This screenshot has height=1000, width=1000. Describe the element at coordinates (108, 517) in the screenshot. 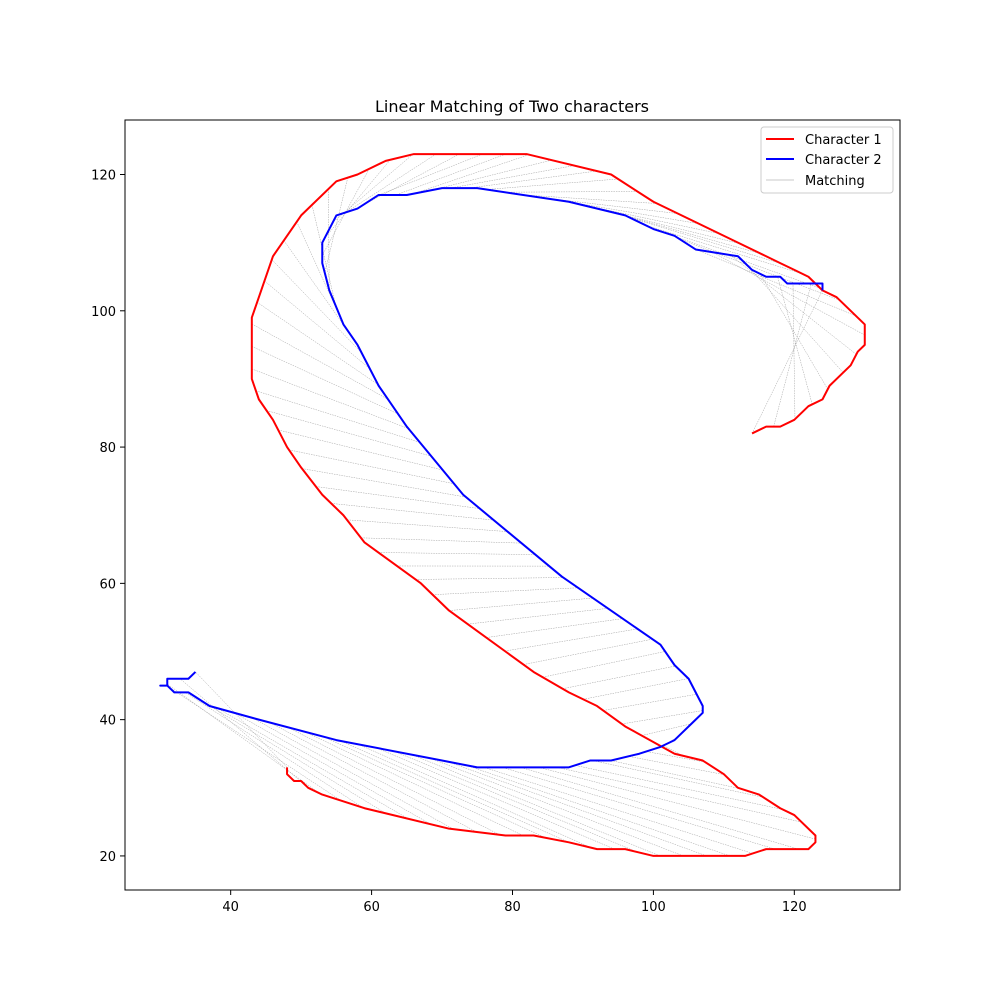

I see `y-axis: 20 40 60 80 100 120` at that location.